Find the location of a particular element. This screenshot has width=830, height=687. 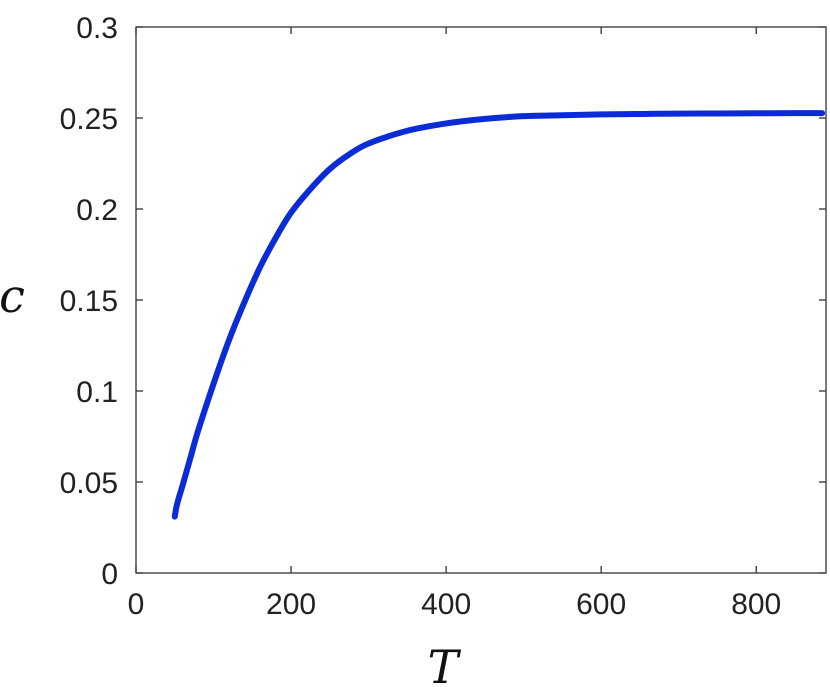

x-axis-label: T is located at coordinates (445, 663).